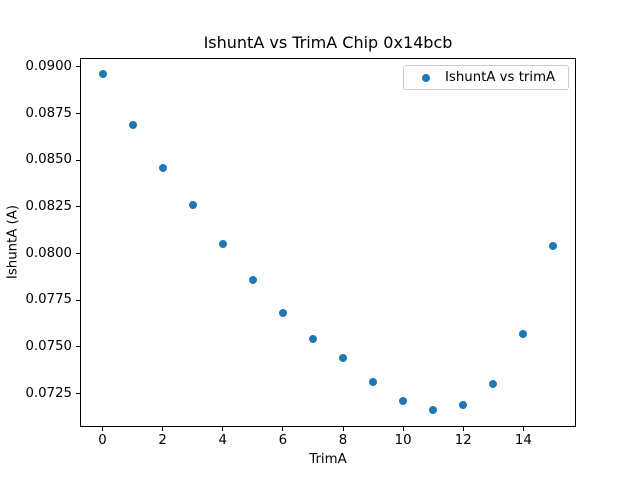  Describe the element at coordinates (48, 206) in the screenshot. I see `y-tick-label: 0.0825` at that location.